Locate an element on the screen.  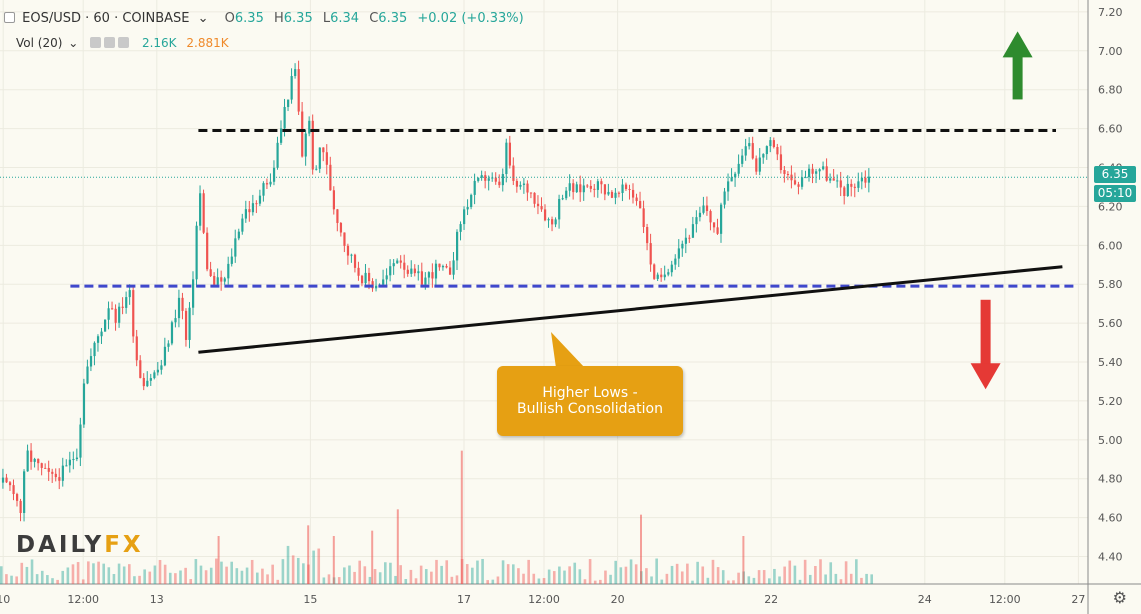
close-icon is located at coordinates (124, 42).